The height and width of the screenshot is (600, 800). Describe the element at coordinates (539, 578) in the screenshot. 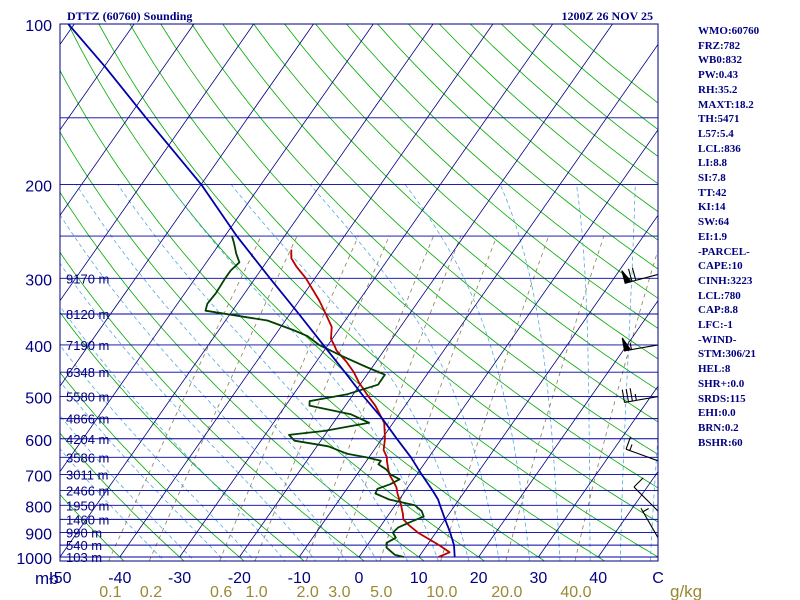

I see `temperature-tick-label: 30` at that location.